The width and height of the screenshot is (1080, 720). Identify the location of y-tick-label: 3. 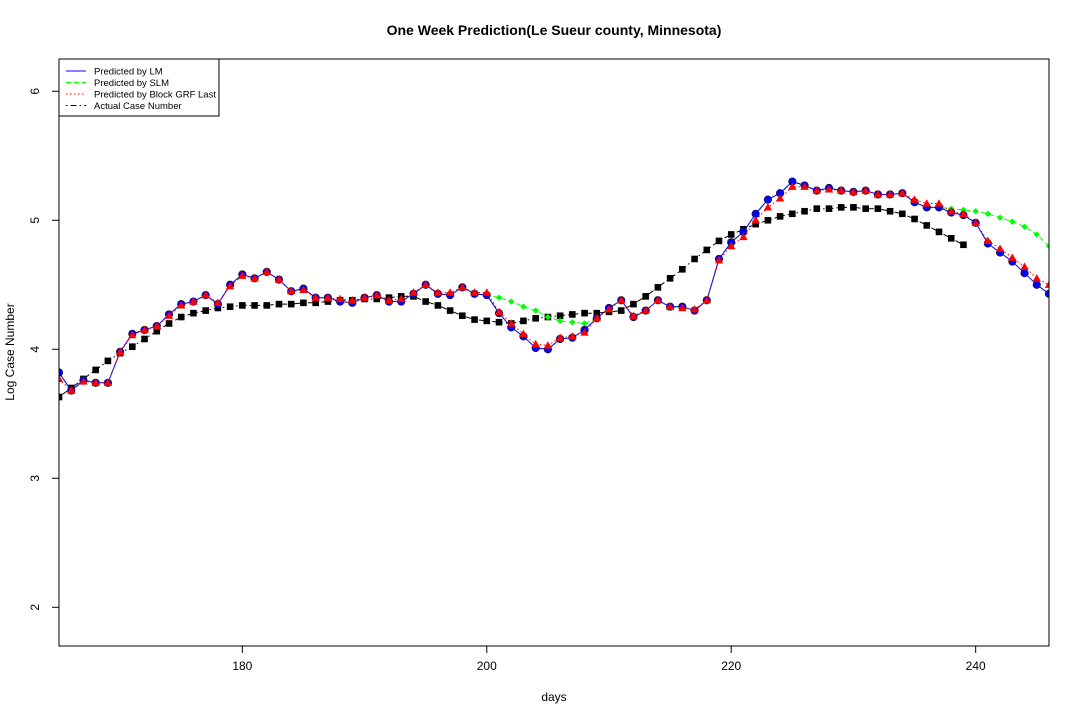
(35, 478).